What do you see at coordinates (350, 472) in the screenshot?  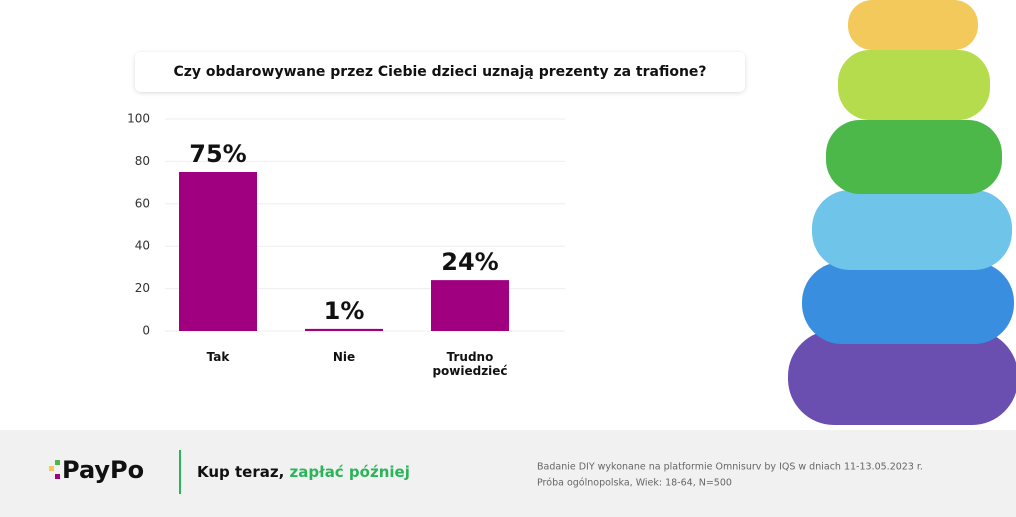 I see `tagline-part: zapłać później` at bounding box center [350, 472].